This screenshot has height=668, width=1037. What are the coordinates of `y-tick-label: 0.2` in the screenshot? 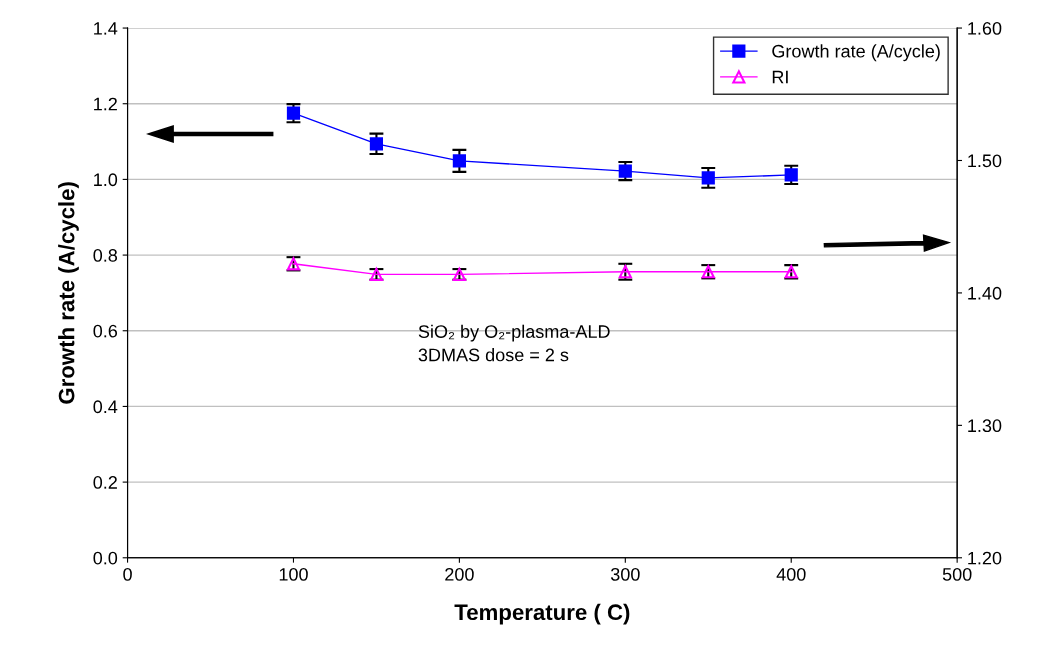 It's located at (105, 482).